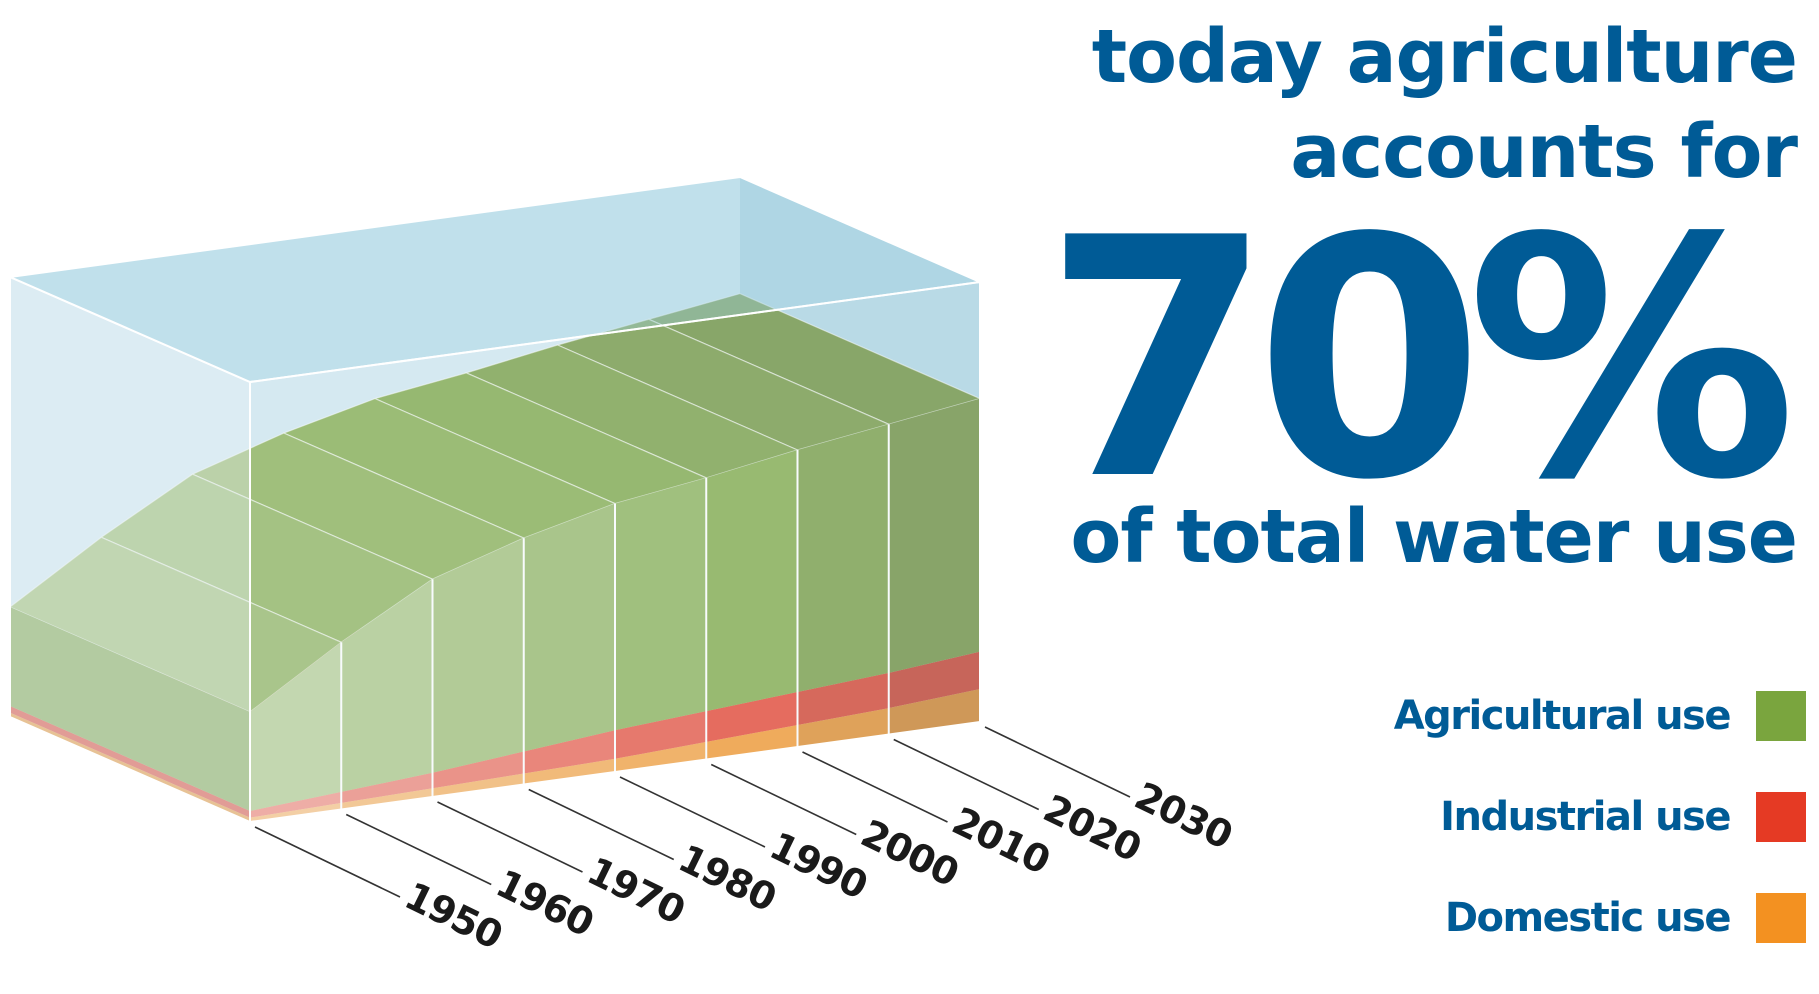  I want to click on legend-item-domestic: Domestic use, so click(1526, 918).